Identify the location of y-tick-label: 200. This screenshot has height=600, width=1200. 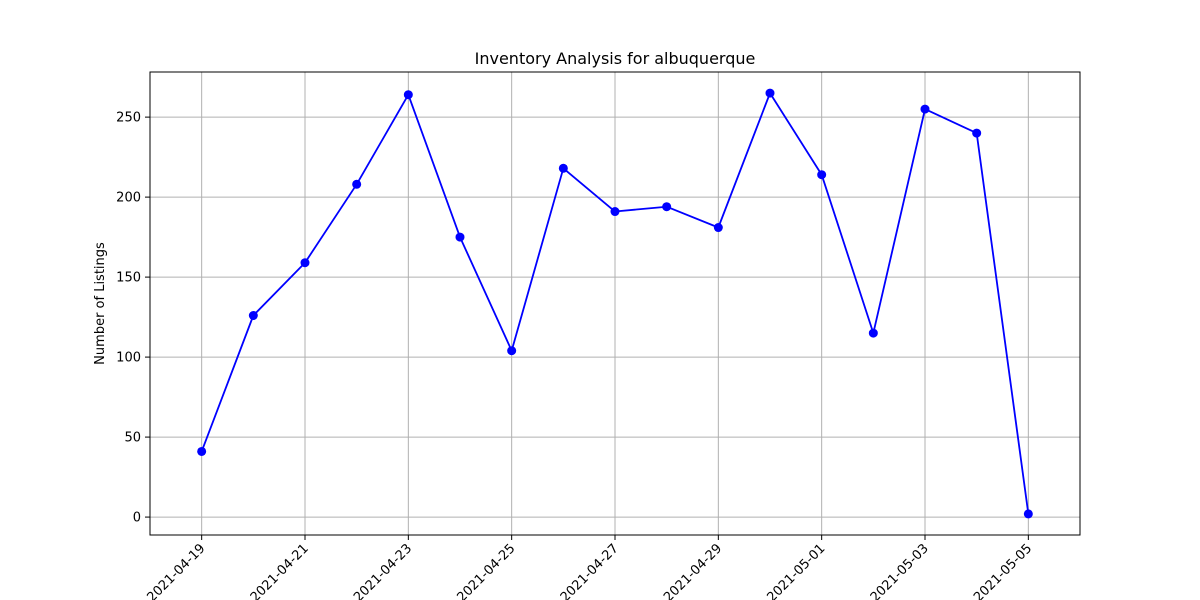
(128, 198).